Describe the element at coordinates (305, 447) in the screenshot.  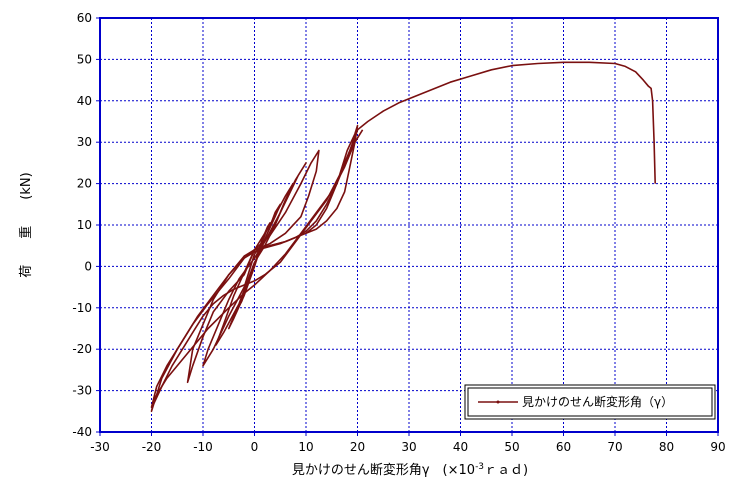
I see `x-tick-label: 10` at that location.